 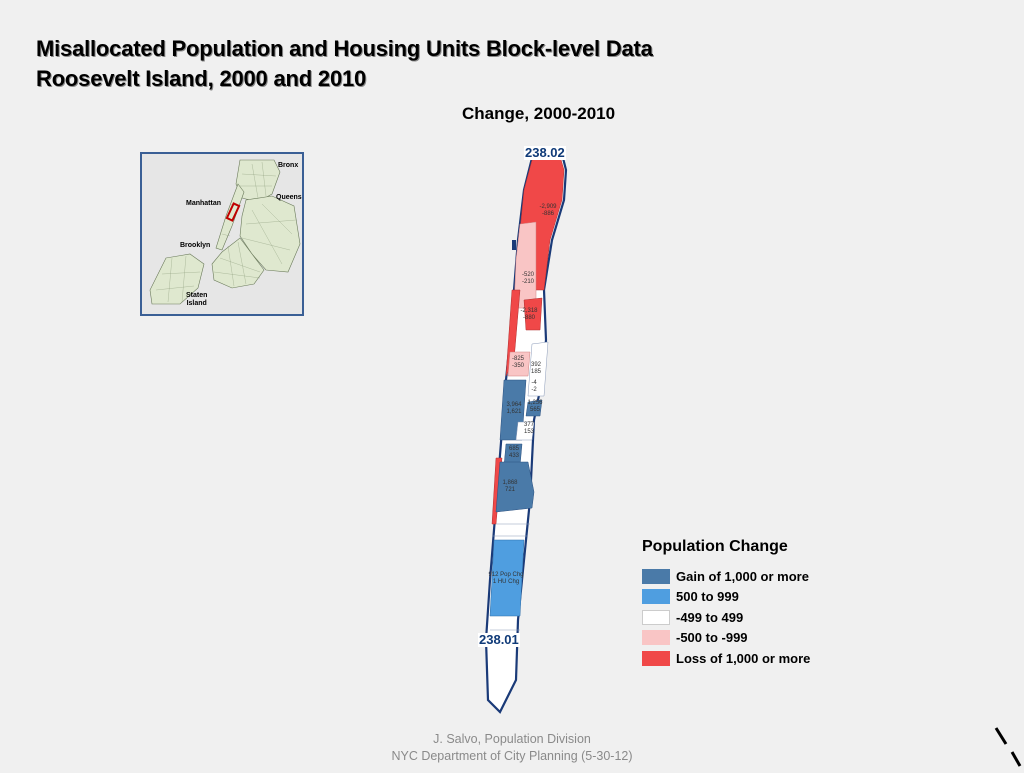 What do you see at coordinates (528, 428) in the screenshot?
I see `block-value: 377 153` at bounding box center [528, 428].